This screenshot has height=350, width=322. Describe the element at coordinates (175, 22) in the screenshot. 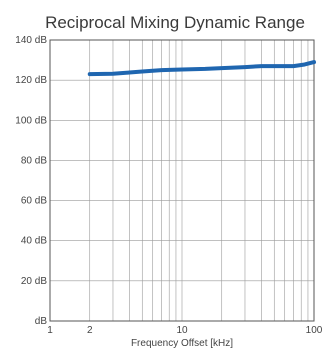

I see `chart-title: Reciprocal Mixing Dynamic Range` at that location.